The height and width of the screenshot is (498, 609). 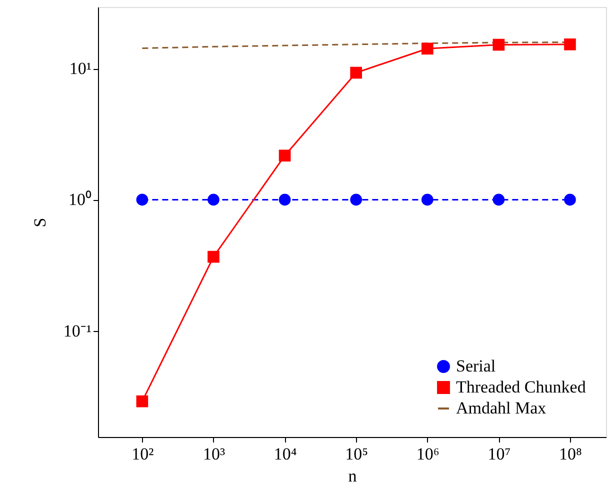 What do you see at coordinates (285, 454) in the screenshot?
I see `x-tick-label: 10⁴` at bounding box center [285, 454].